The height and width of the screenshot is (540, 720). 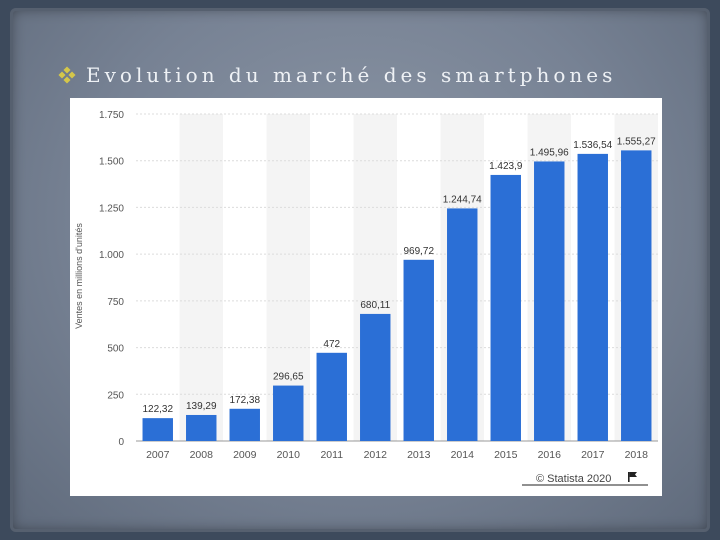 I want to click on x-tick-label: 2009, so click(x=245, y=455).